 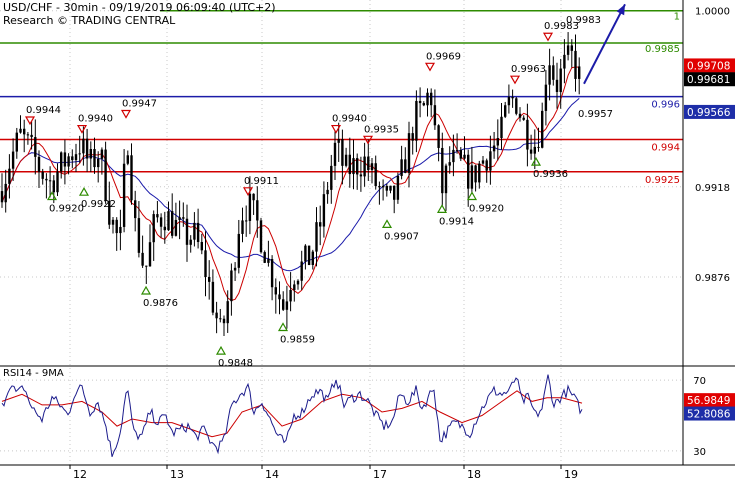 What do you see at coordinates (709, 413) in the screenshot?
I see `rsi-value-box` at bounding box center [709, 413].